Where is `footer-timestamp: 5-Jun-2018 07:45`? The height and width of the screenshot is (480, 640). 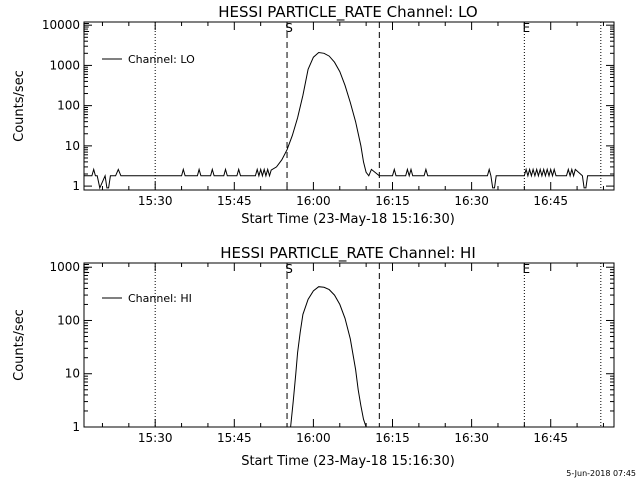 footer-timestamp: 5-Jun-2018 07:45 is located at coordinates (601, 473).